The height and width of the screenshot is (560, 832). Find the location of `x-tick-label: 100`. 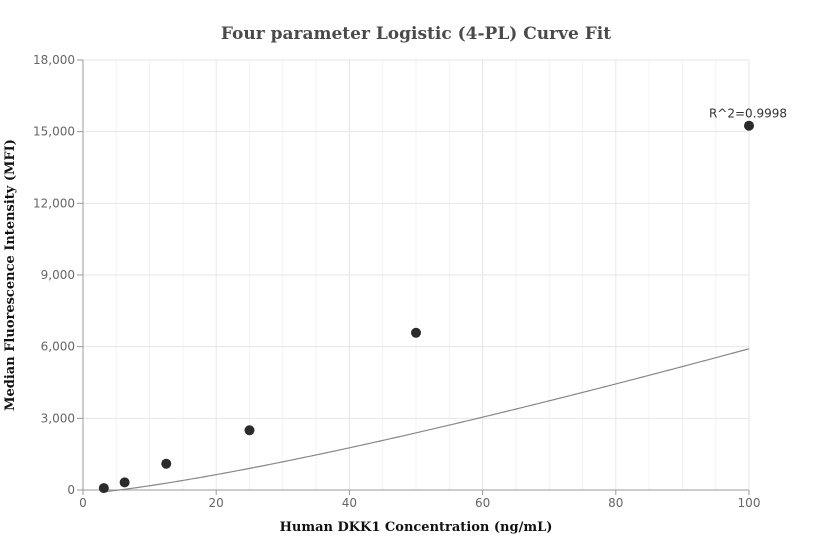

x-tick-label: 100 is located at coordinates (749, 503).